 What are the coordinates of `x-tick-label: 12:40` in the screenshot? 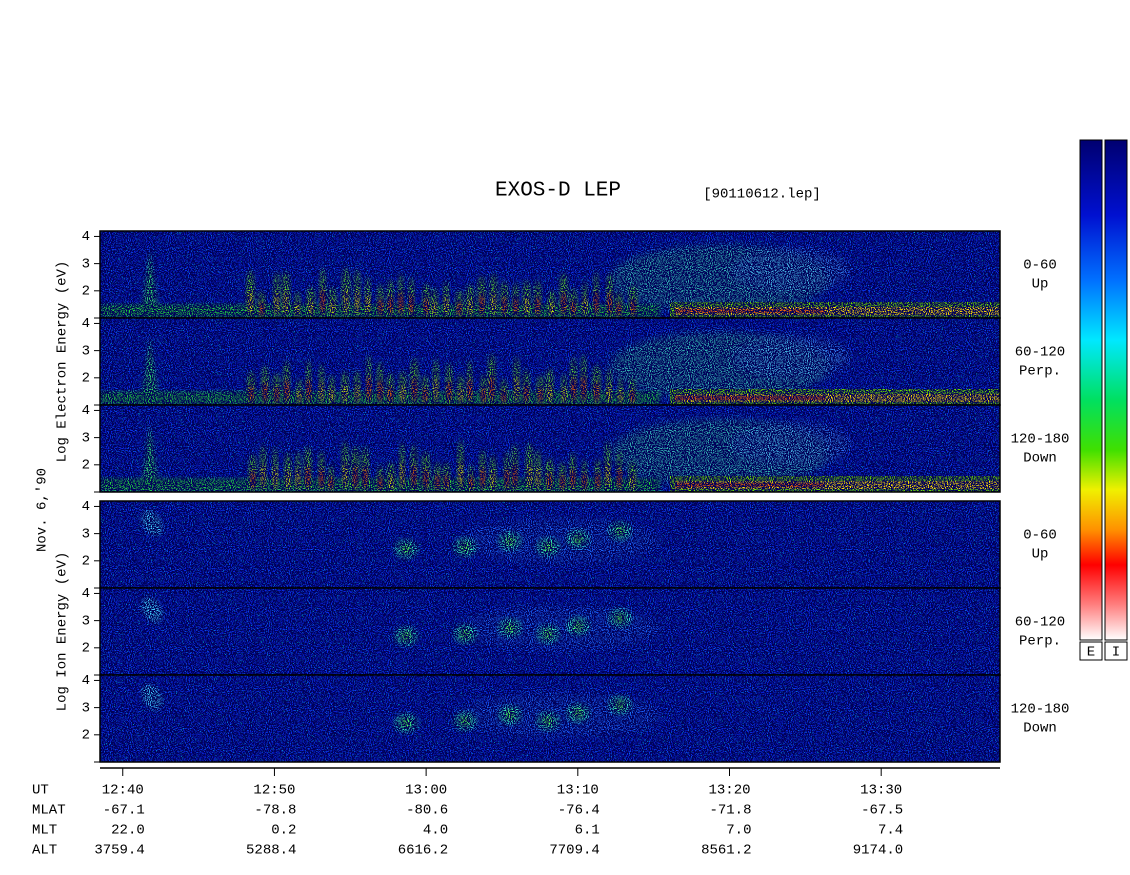 It's located at (123, 791).